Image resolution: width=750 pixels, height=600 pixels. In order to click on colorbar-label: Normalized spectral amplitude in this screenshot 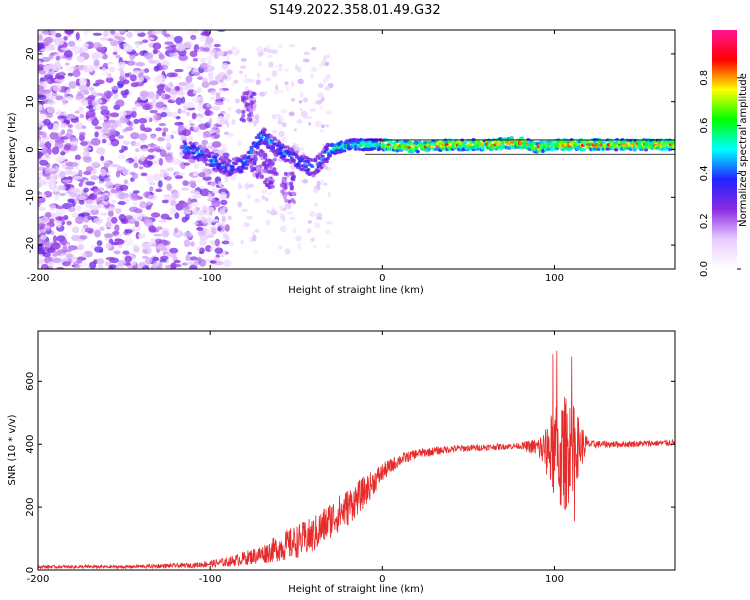, I will do `click(743, 150)`.